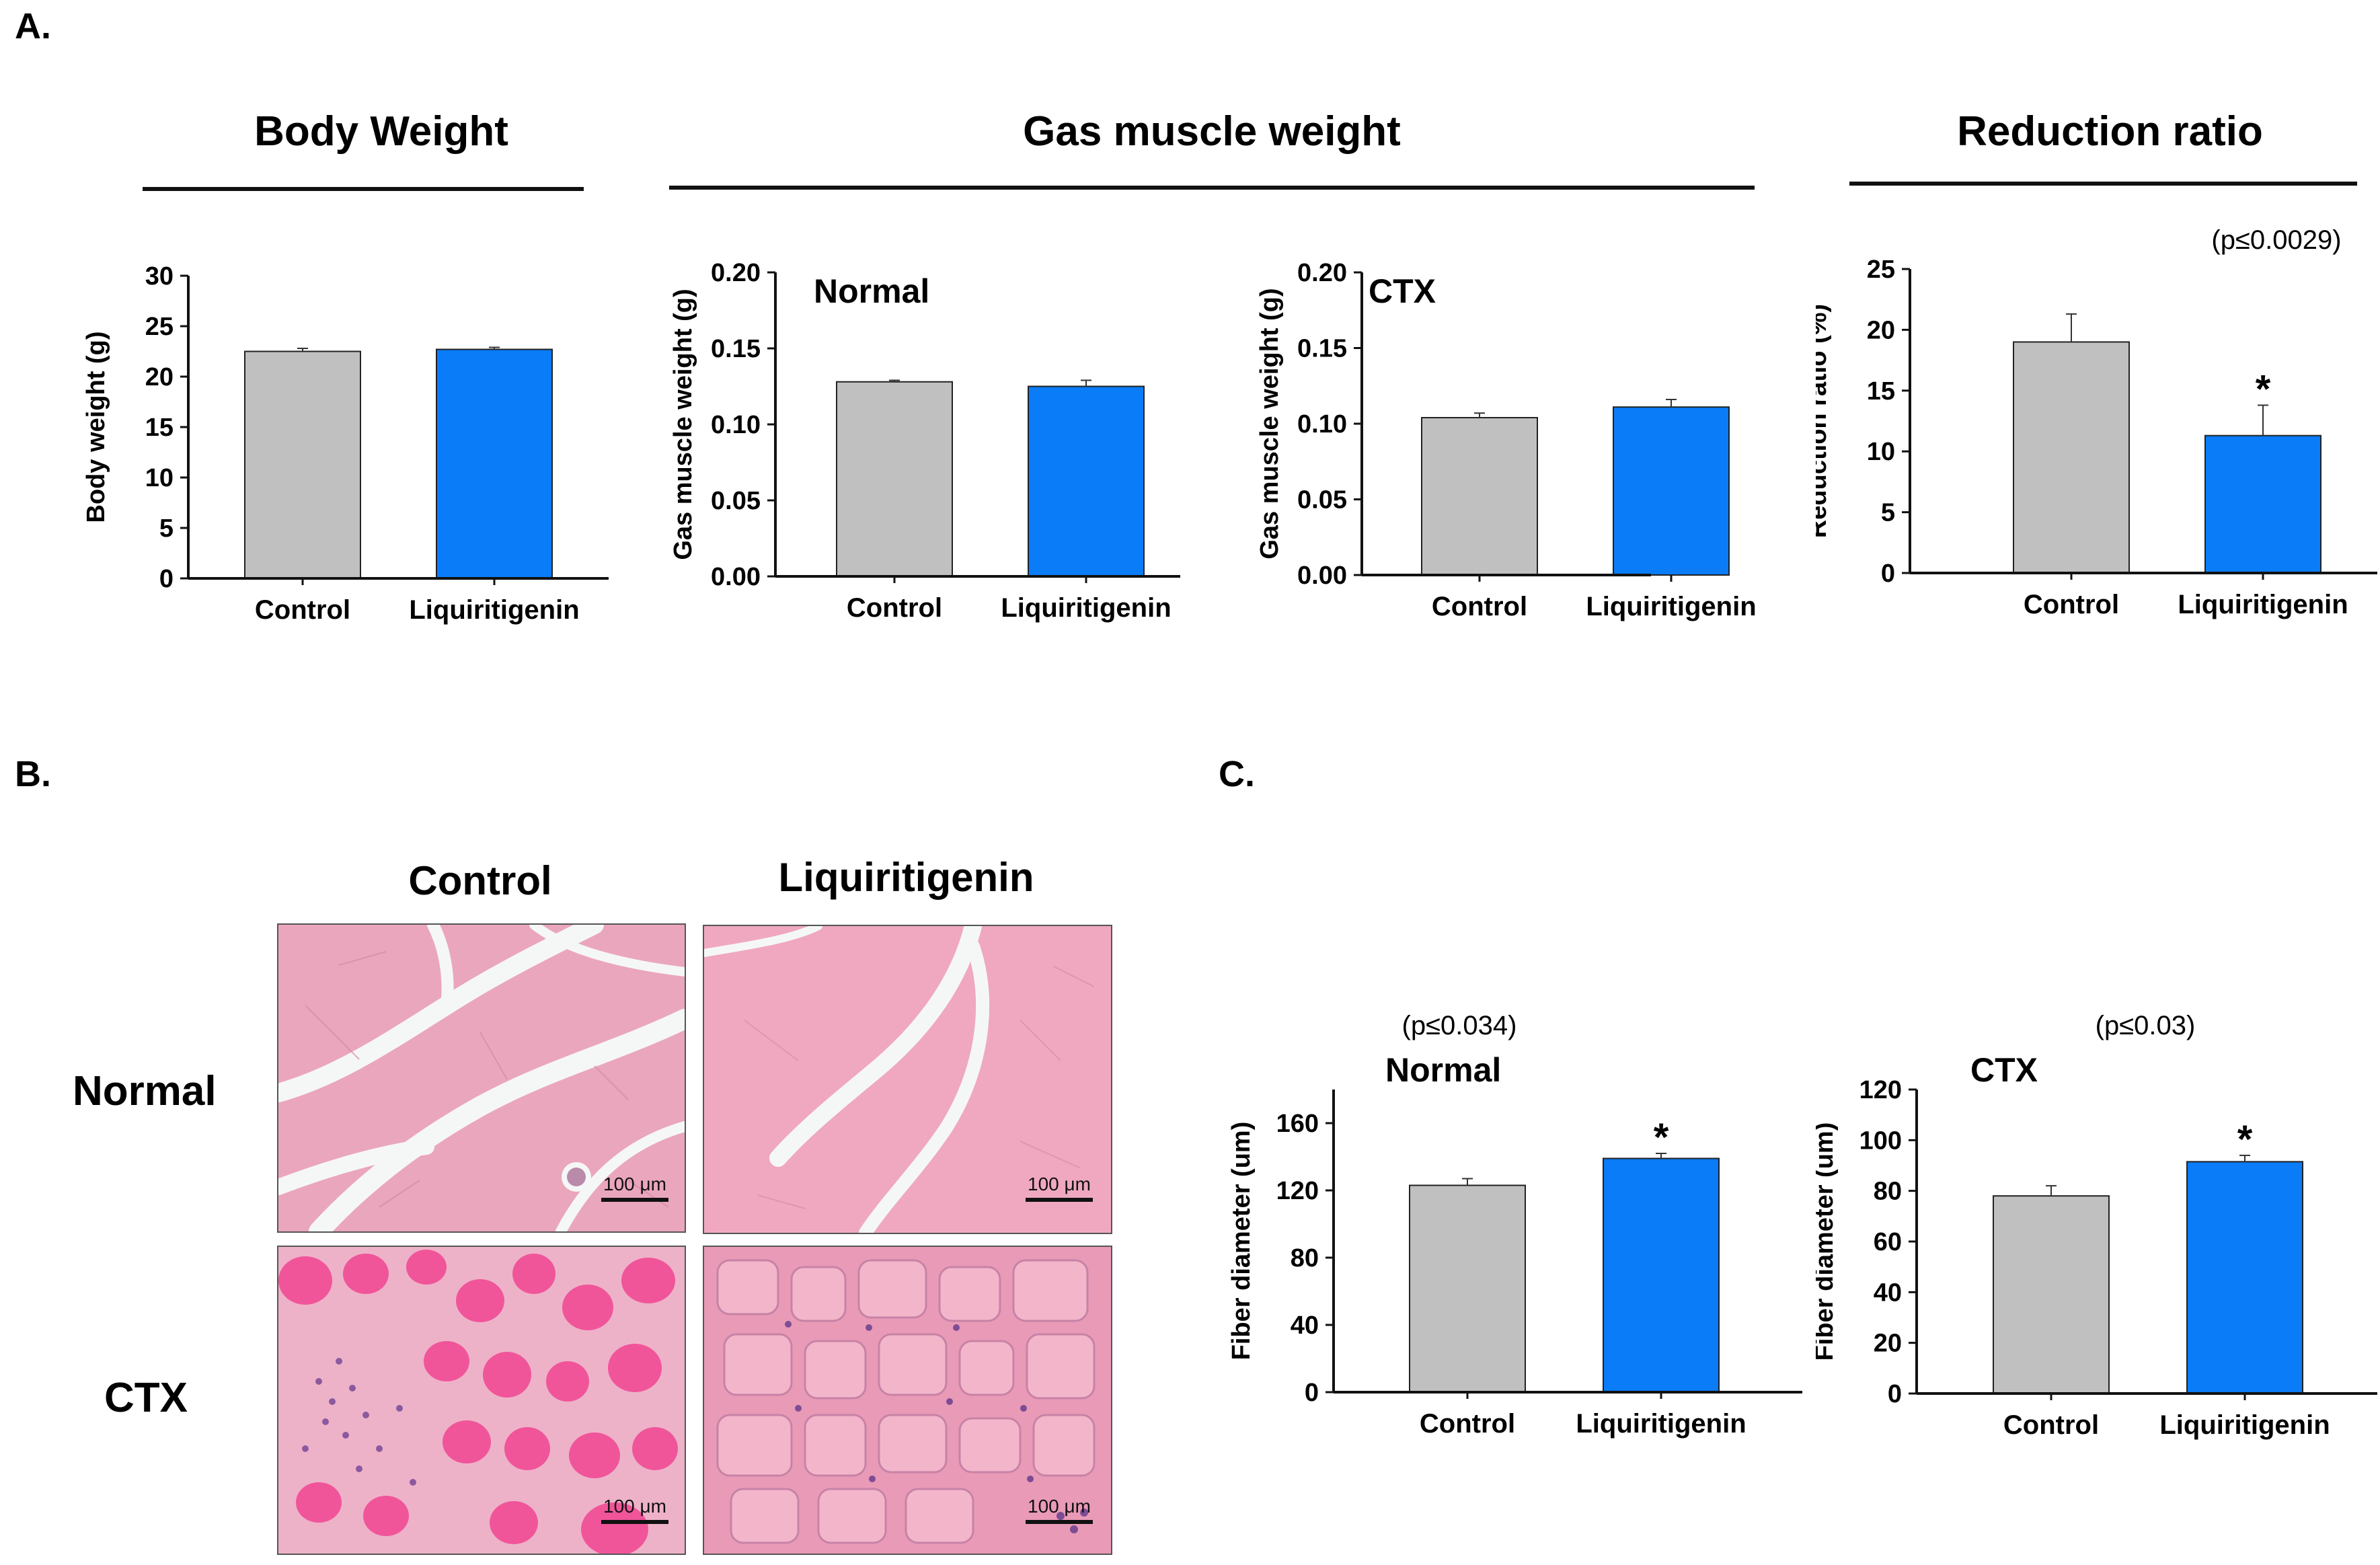 The height and width of the screenshot is (1565, 2380). What do you see at coordinates (381, 131) in the screenshot?
I see `group-title-body-weight: Body Weight` at bounding box center [381, 131].